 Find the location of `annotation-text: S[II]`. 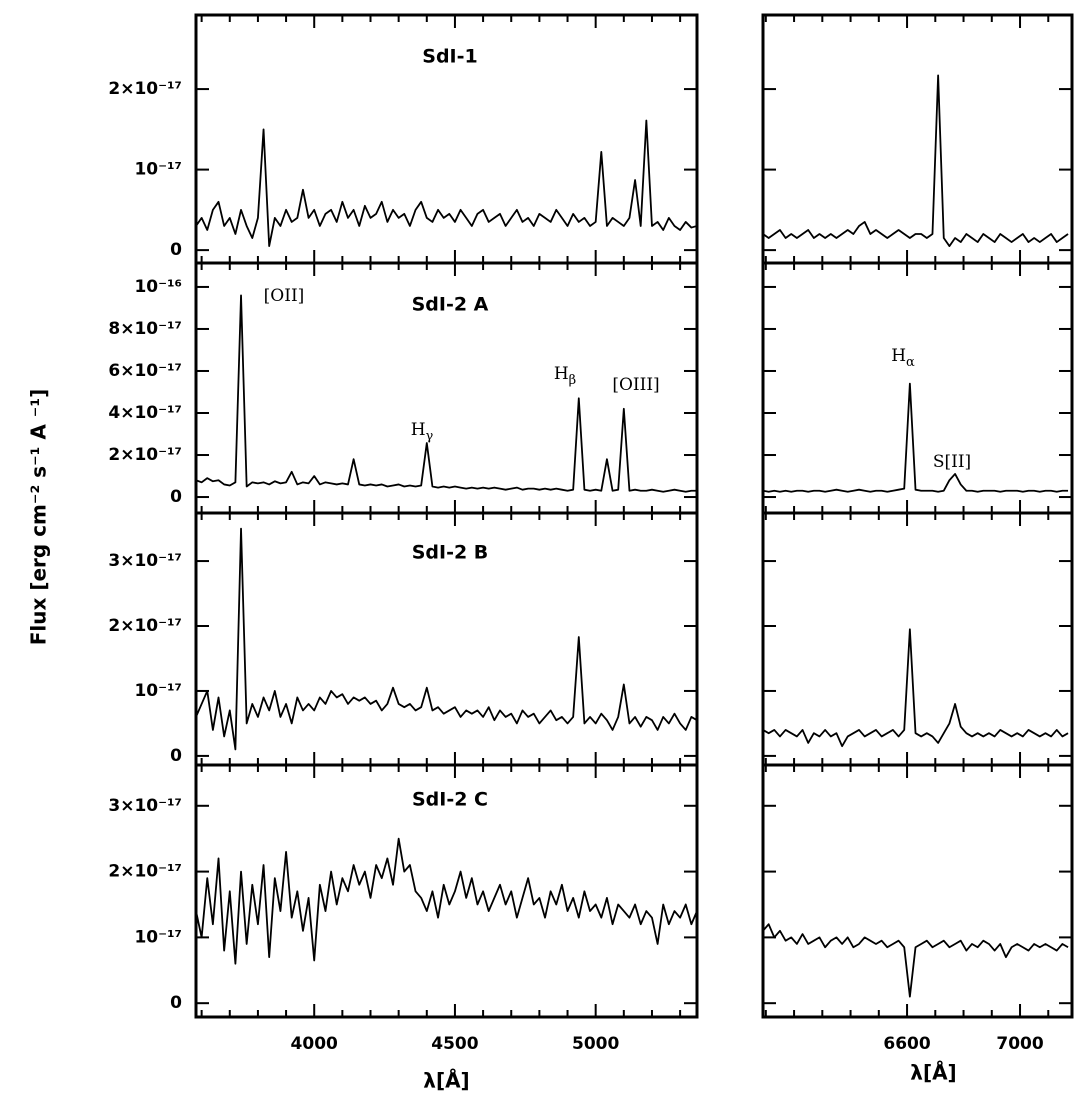

annotation-text: S[II] is located at coordinates (952, 462).